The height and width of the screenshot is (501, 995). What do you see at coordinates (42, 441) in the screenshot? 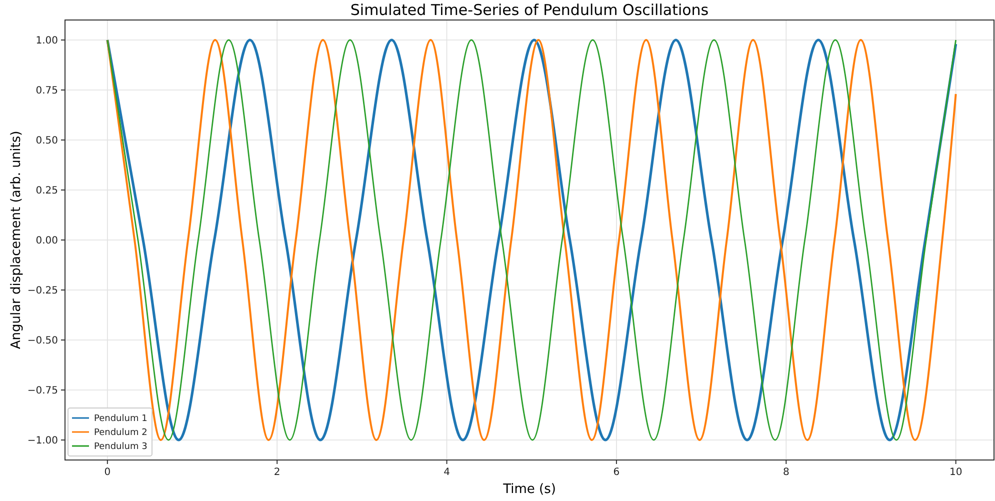
I see `y-tick-label: −1.00` at bounding box center [42, 441].